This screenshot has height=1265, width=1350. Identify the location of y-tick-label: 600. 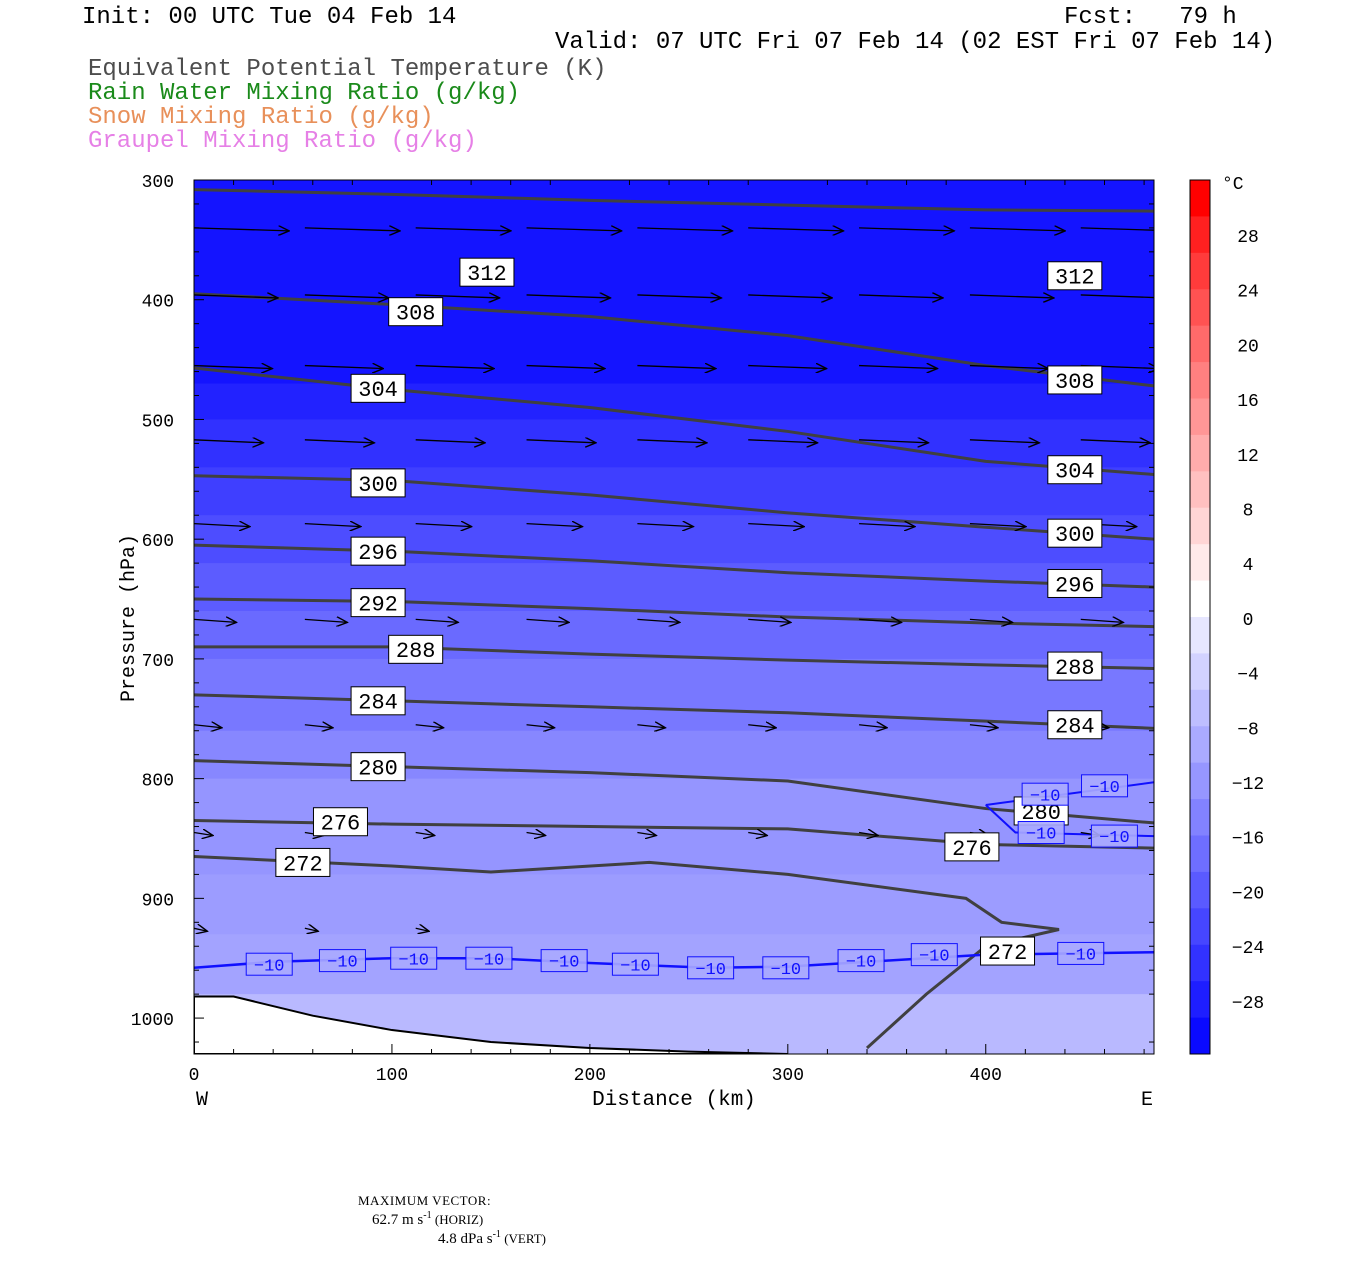
(158, 542).